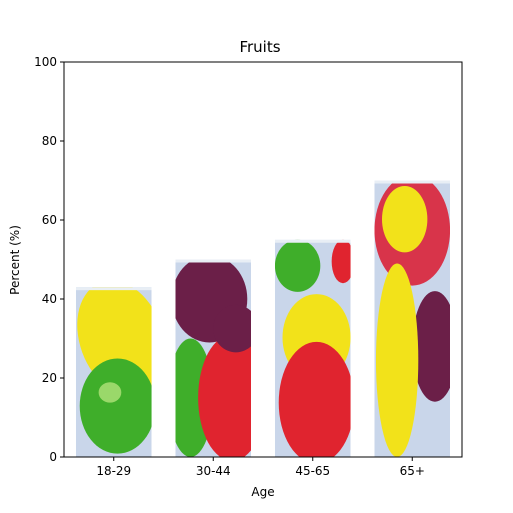 Image resolution: width=513 pixels, height=513 pixels. I want to click on x-tick-label: 65+, so click(412, 471).